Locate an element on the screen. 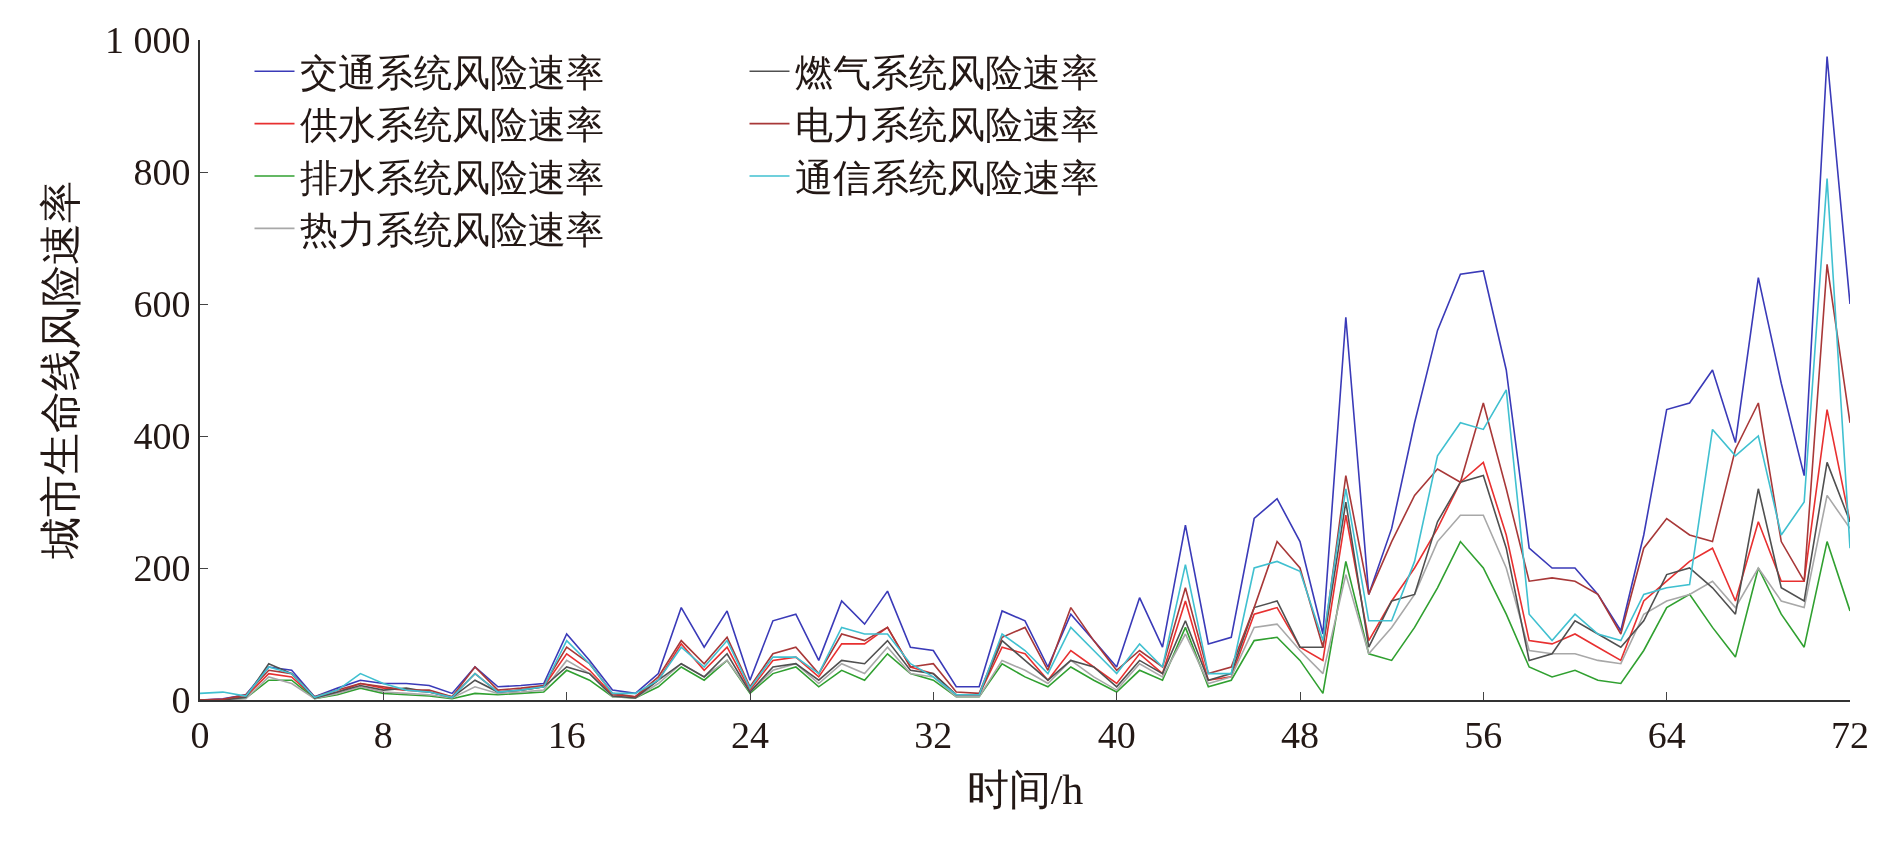 The width and height of the screenshot is (1890, 850). legend-label: 供水系统风险速率 is located at coordinates (451, 125).